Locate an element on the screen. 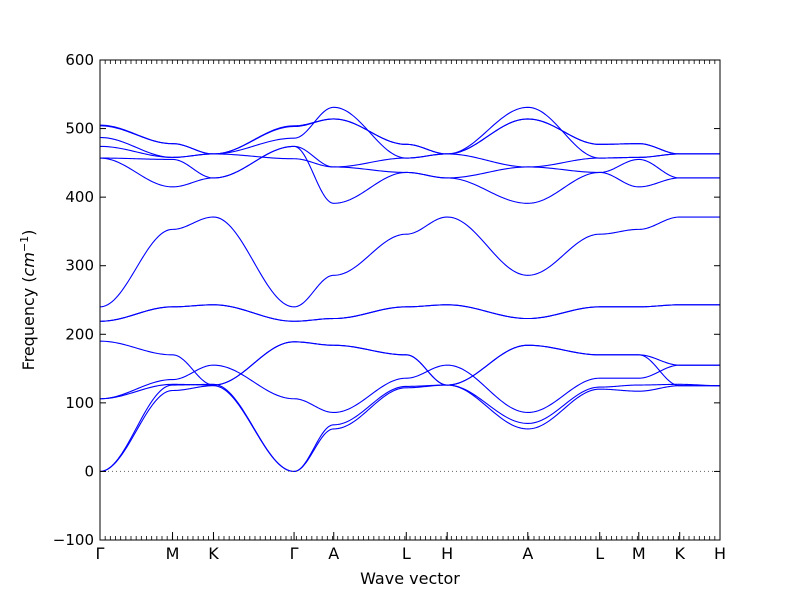  y-tick-label: 400 is located at coordinates (79, 197).